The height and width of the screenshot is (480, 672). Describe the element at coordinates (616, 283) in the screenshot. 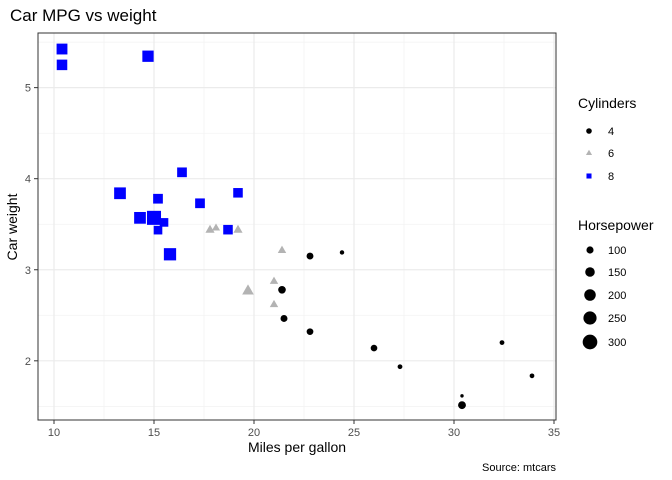

I see `horsepower-legend: Horsepower 100 150 200 250 300` at that location.